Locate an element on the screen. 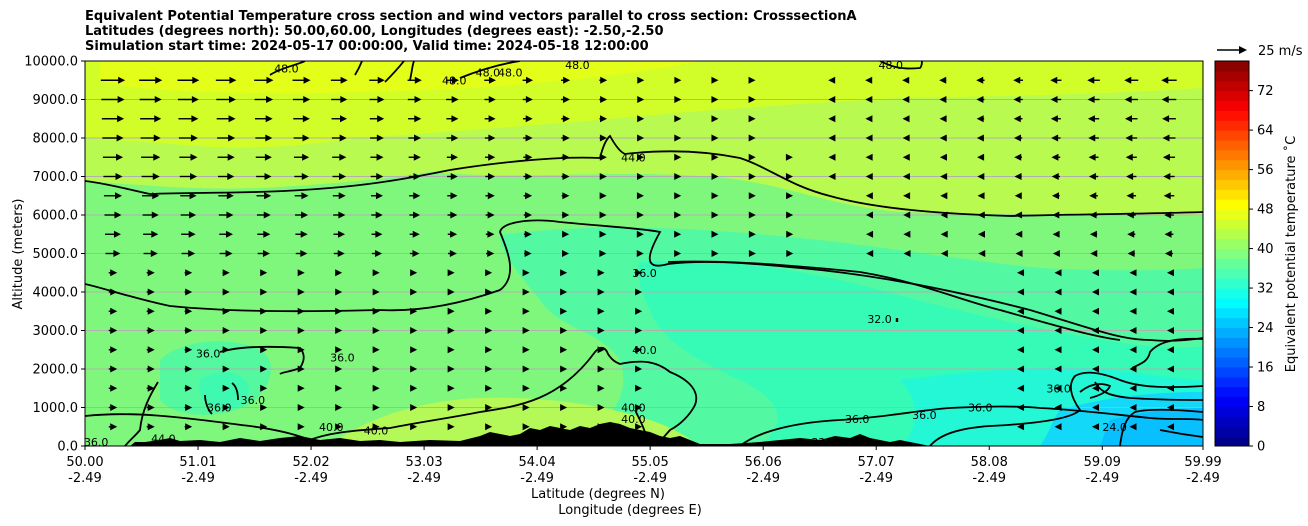 This screenshot has height=526, width=1308. x-tick-label-lat: 53.03 is located at coordinates (423, 462).